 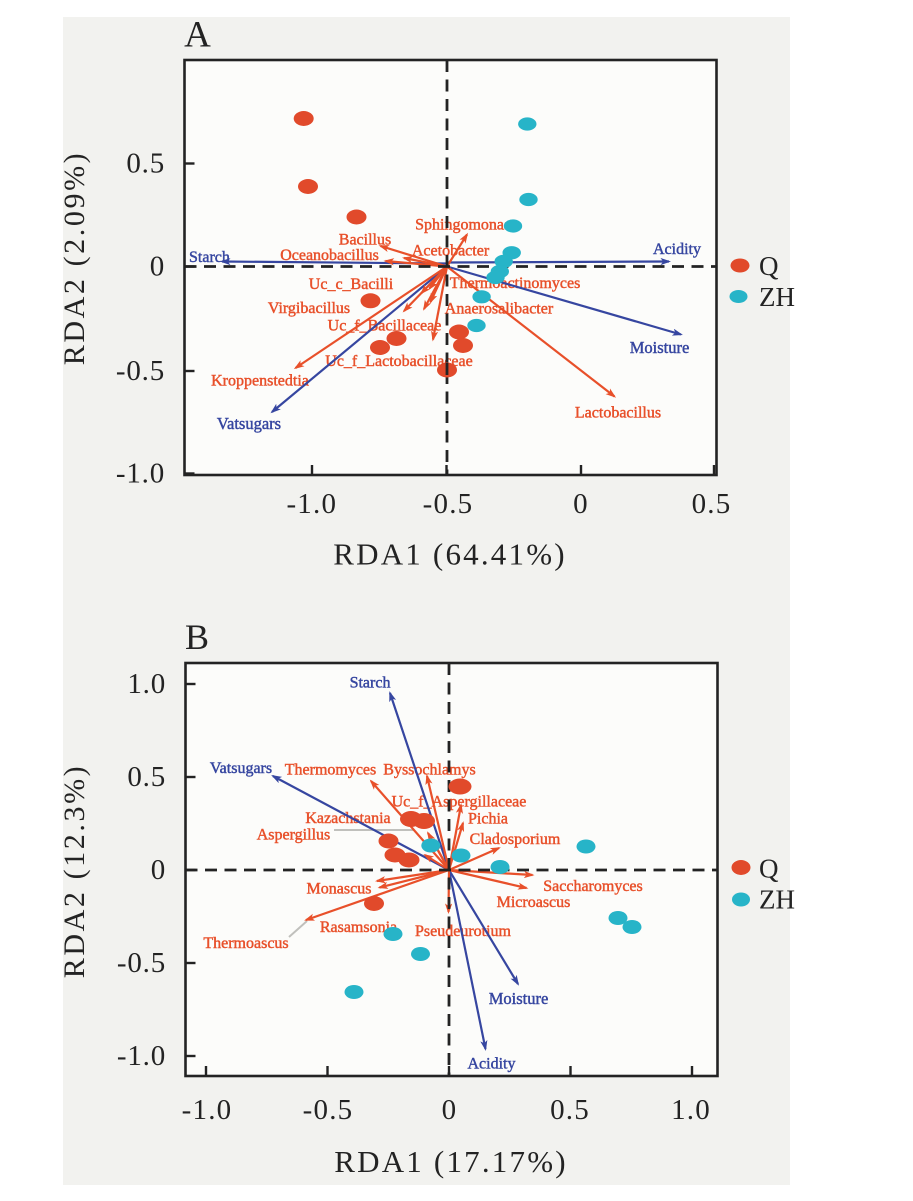 What do you see at coordinates (429, 770) in the screenshot?
I see `svg-text: Byssochlamys` at bounding box center [429, 770].